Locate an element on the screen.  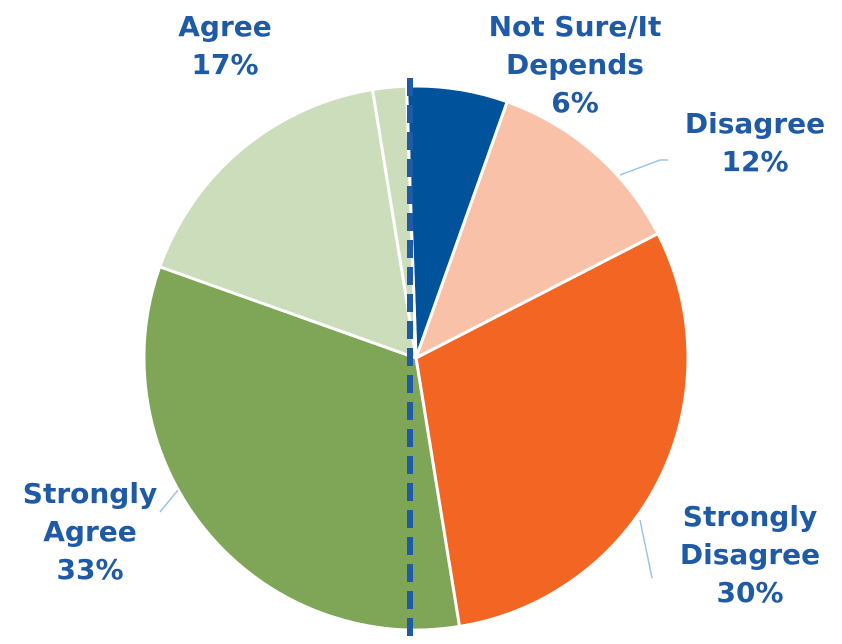
label-strongly-agree: Strongly Agree 33% is located at coordinates (90, 532).